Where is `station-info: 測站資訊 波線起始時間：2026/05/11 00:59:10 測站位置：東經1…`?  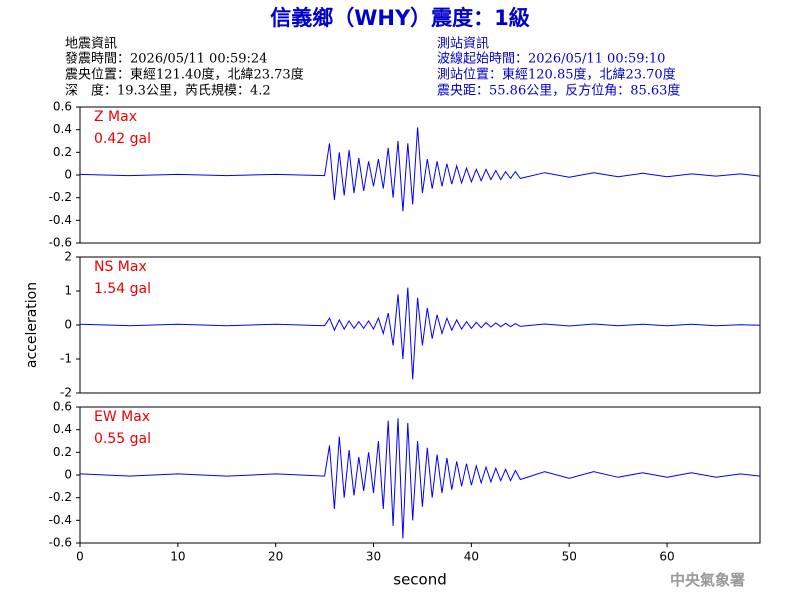
station-info: 測站資訊 波線起始時間：2026/05/11 00:59:10 測站位置：東經1… is located at coordinates (558, 68).